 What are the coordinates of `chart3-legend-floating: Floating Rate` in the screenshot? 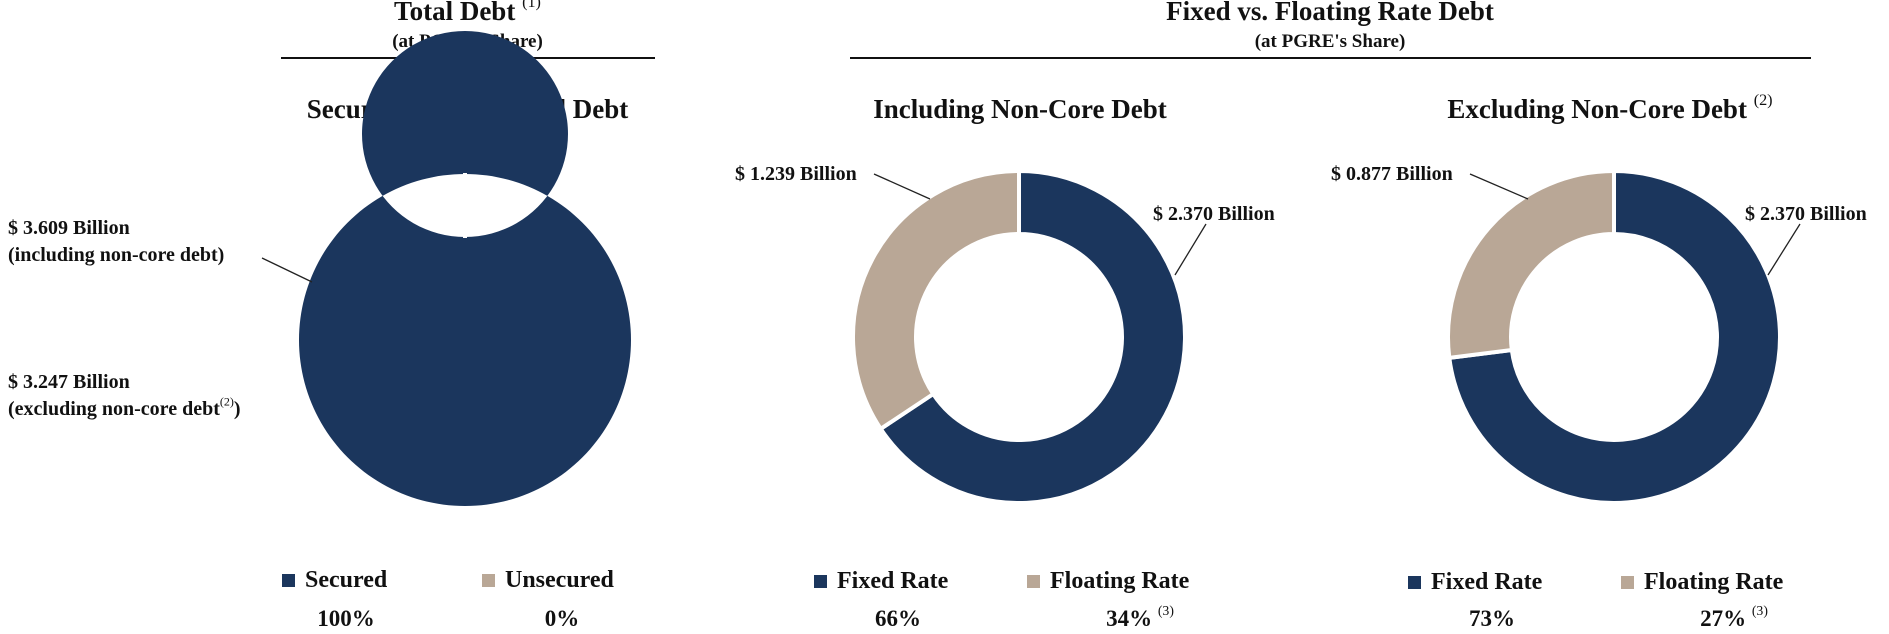 It's located at (1702, 582).